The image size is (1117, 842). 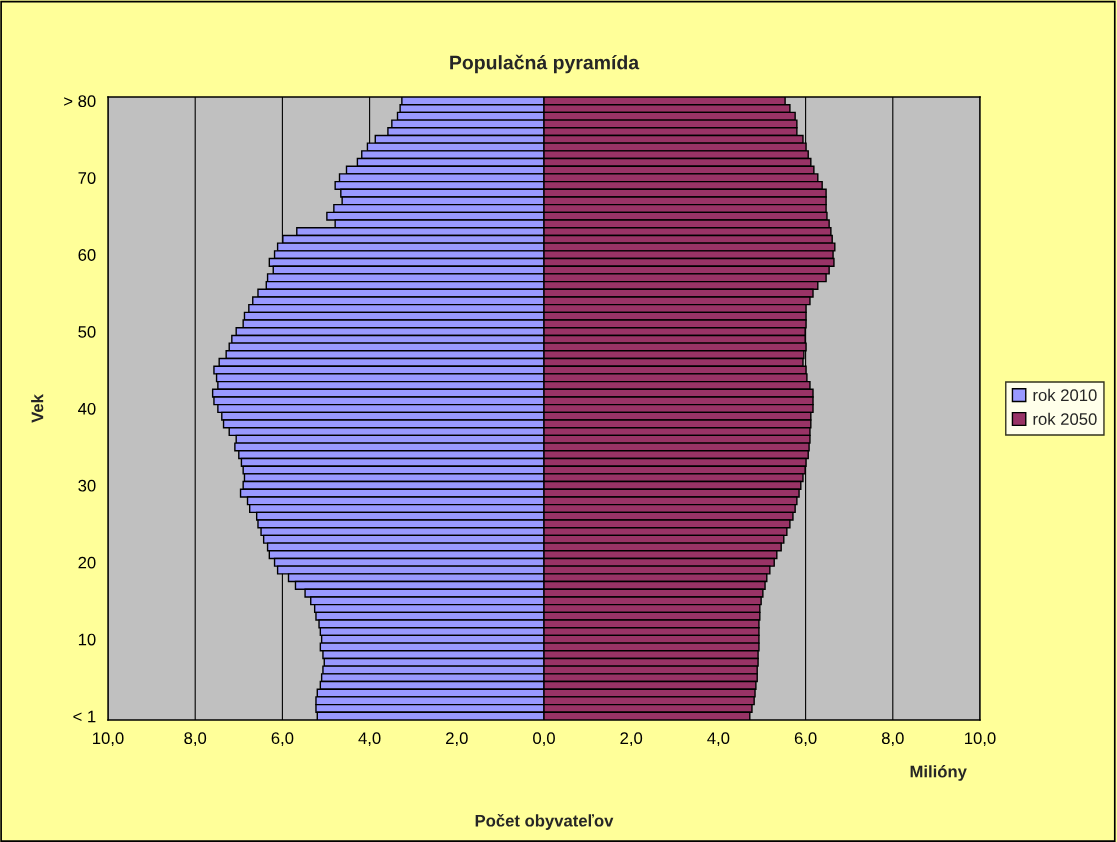 What do you see at coordinates (544, 822) in the screenshot?
I see `x-axis-title: Počet obyvateľov` at bounding box center [544, 822].